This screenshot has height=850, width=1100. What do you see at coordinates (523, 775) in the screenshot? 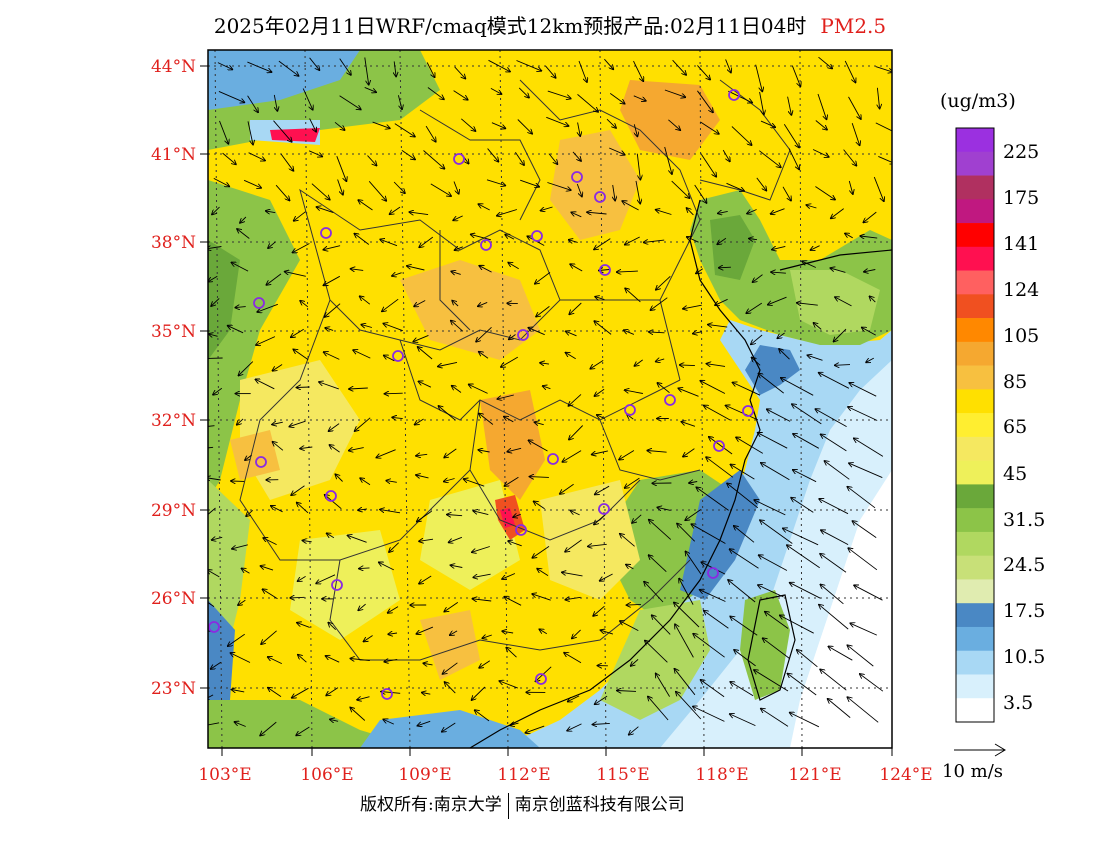
I see `lon-label: 112°E` at bounding box center [523, 775].